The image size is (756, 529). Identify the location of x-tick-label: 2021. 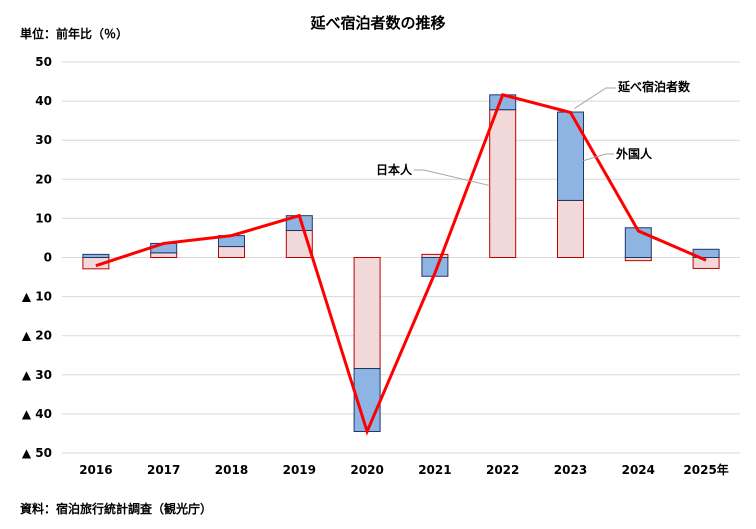
(434, 470).